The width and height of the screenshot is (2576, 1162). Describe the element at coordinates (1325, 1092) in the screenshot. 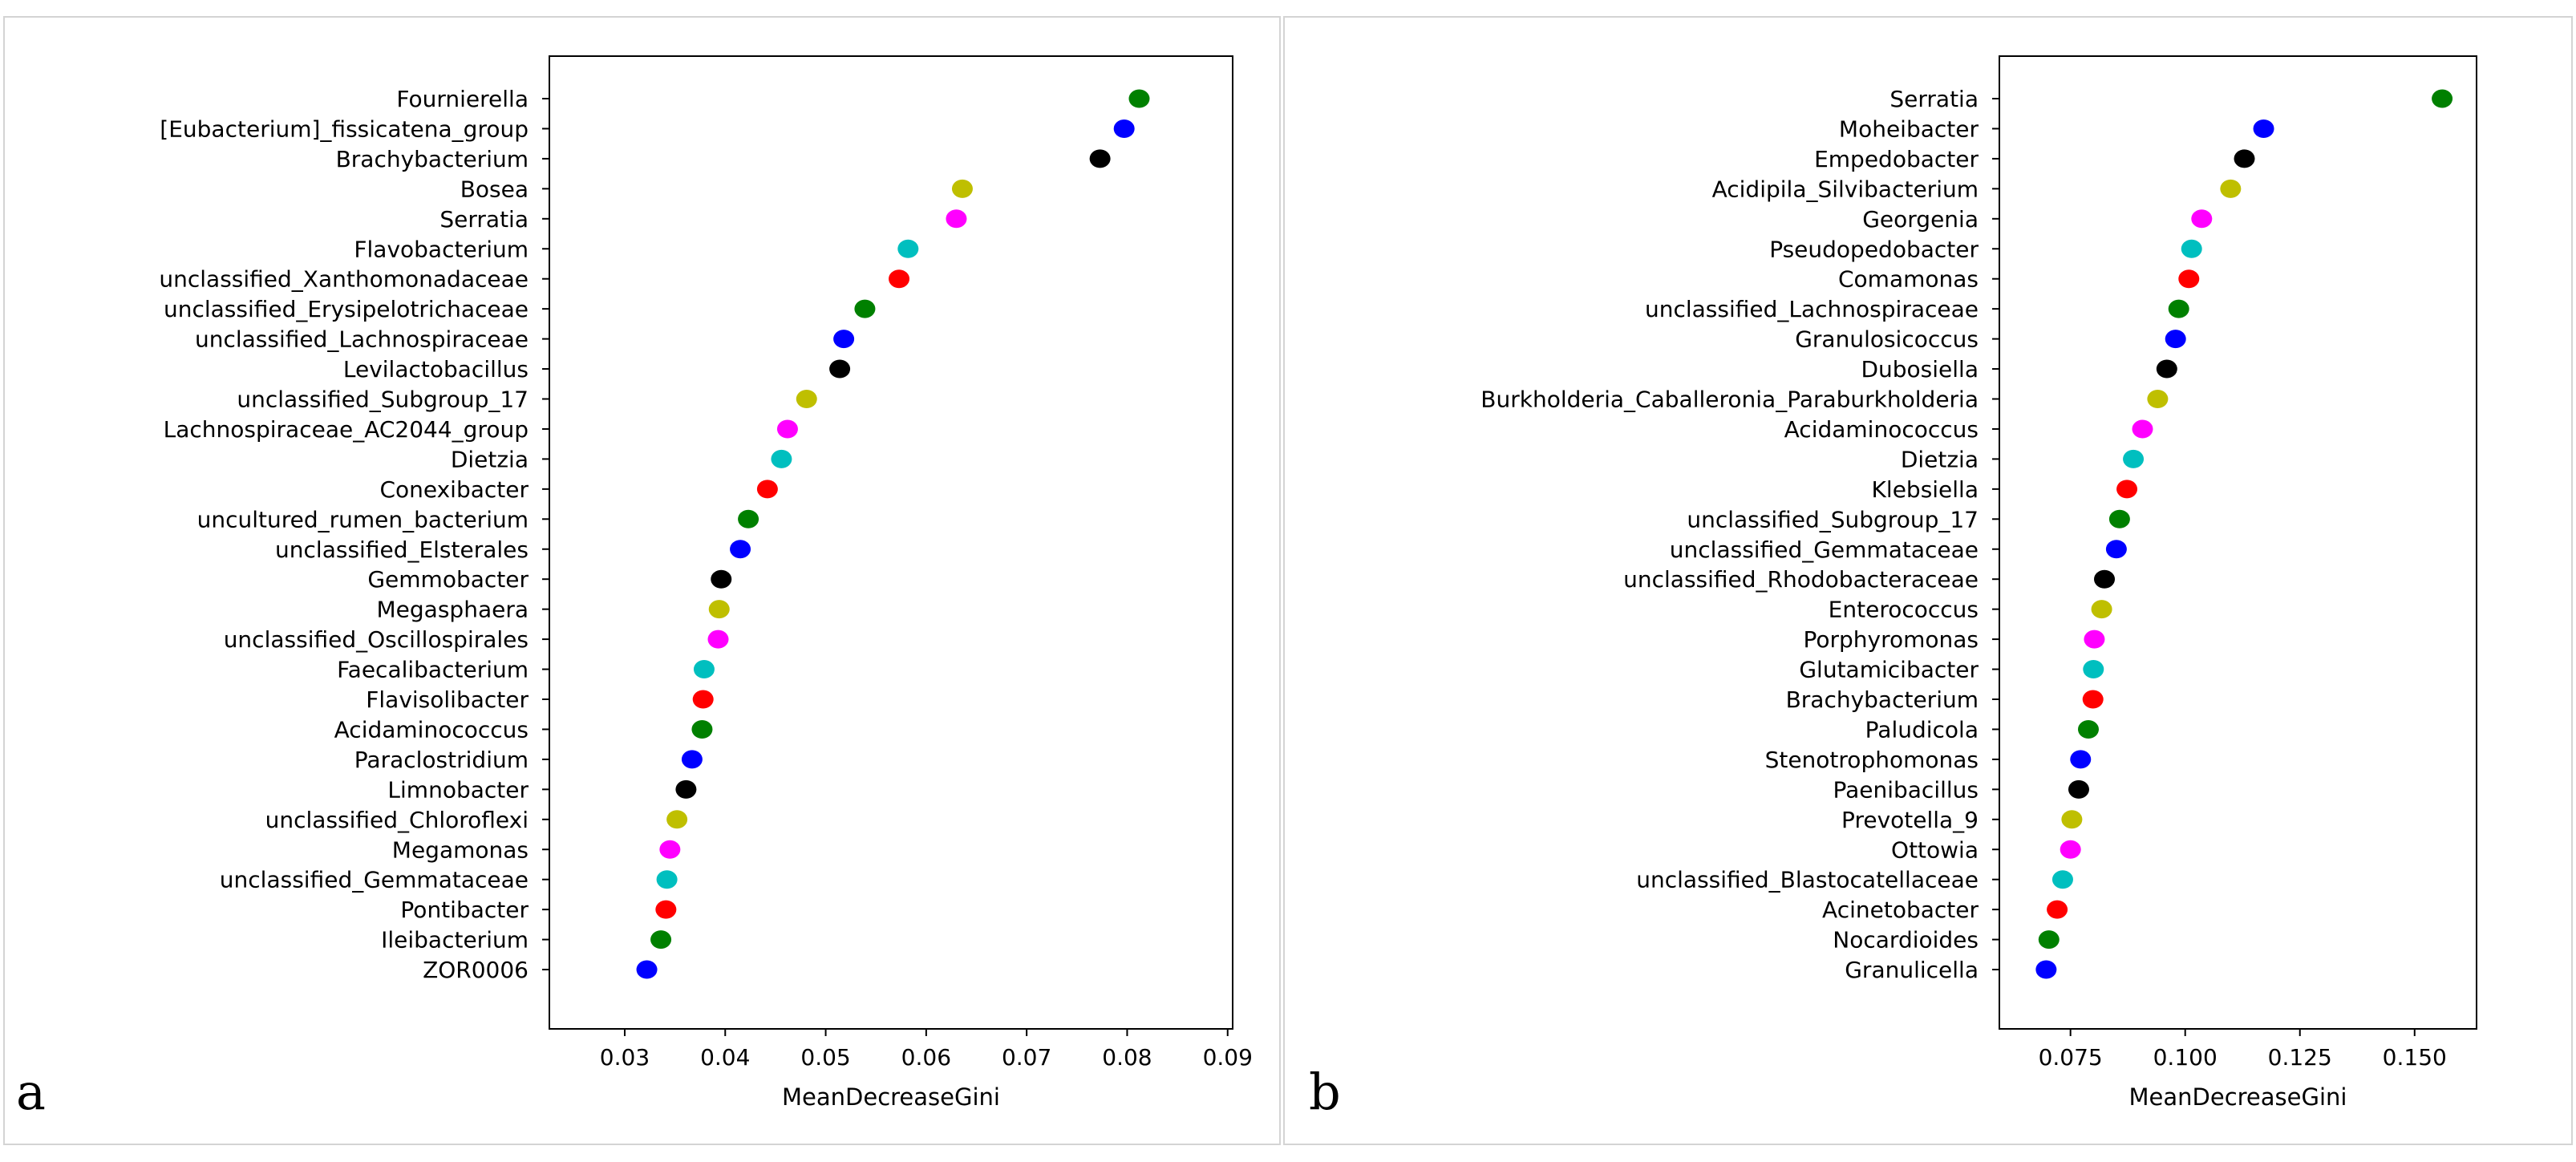

I see `panel-letter-b: b` at that location.